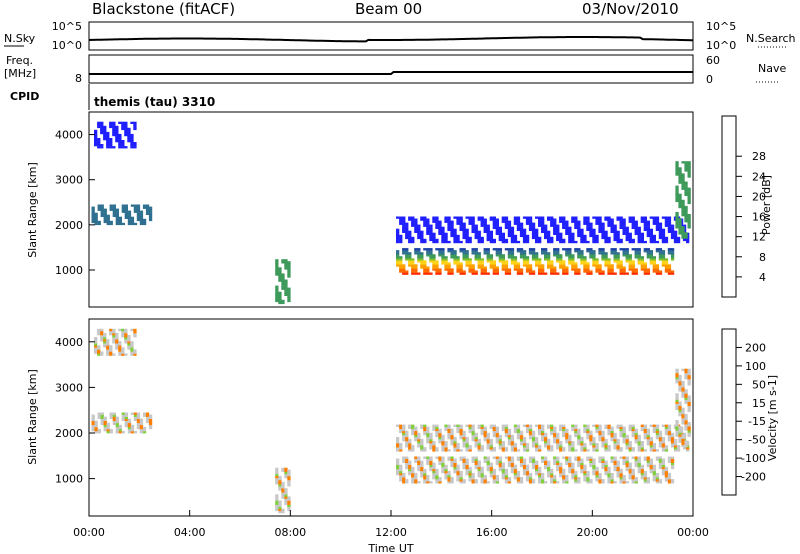 This screenshot has width=800, height=554. Describe the element at coordinates (69, 135) in the screenshot. I see `y-tick-label: 4000` at that location.